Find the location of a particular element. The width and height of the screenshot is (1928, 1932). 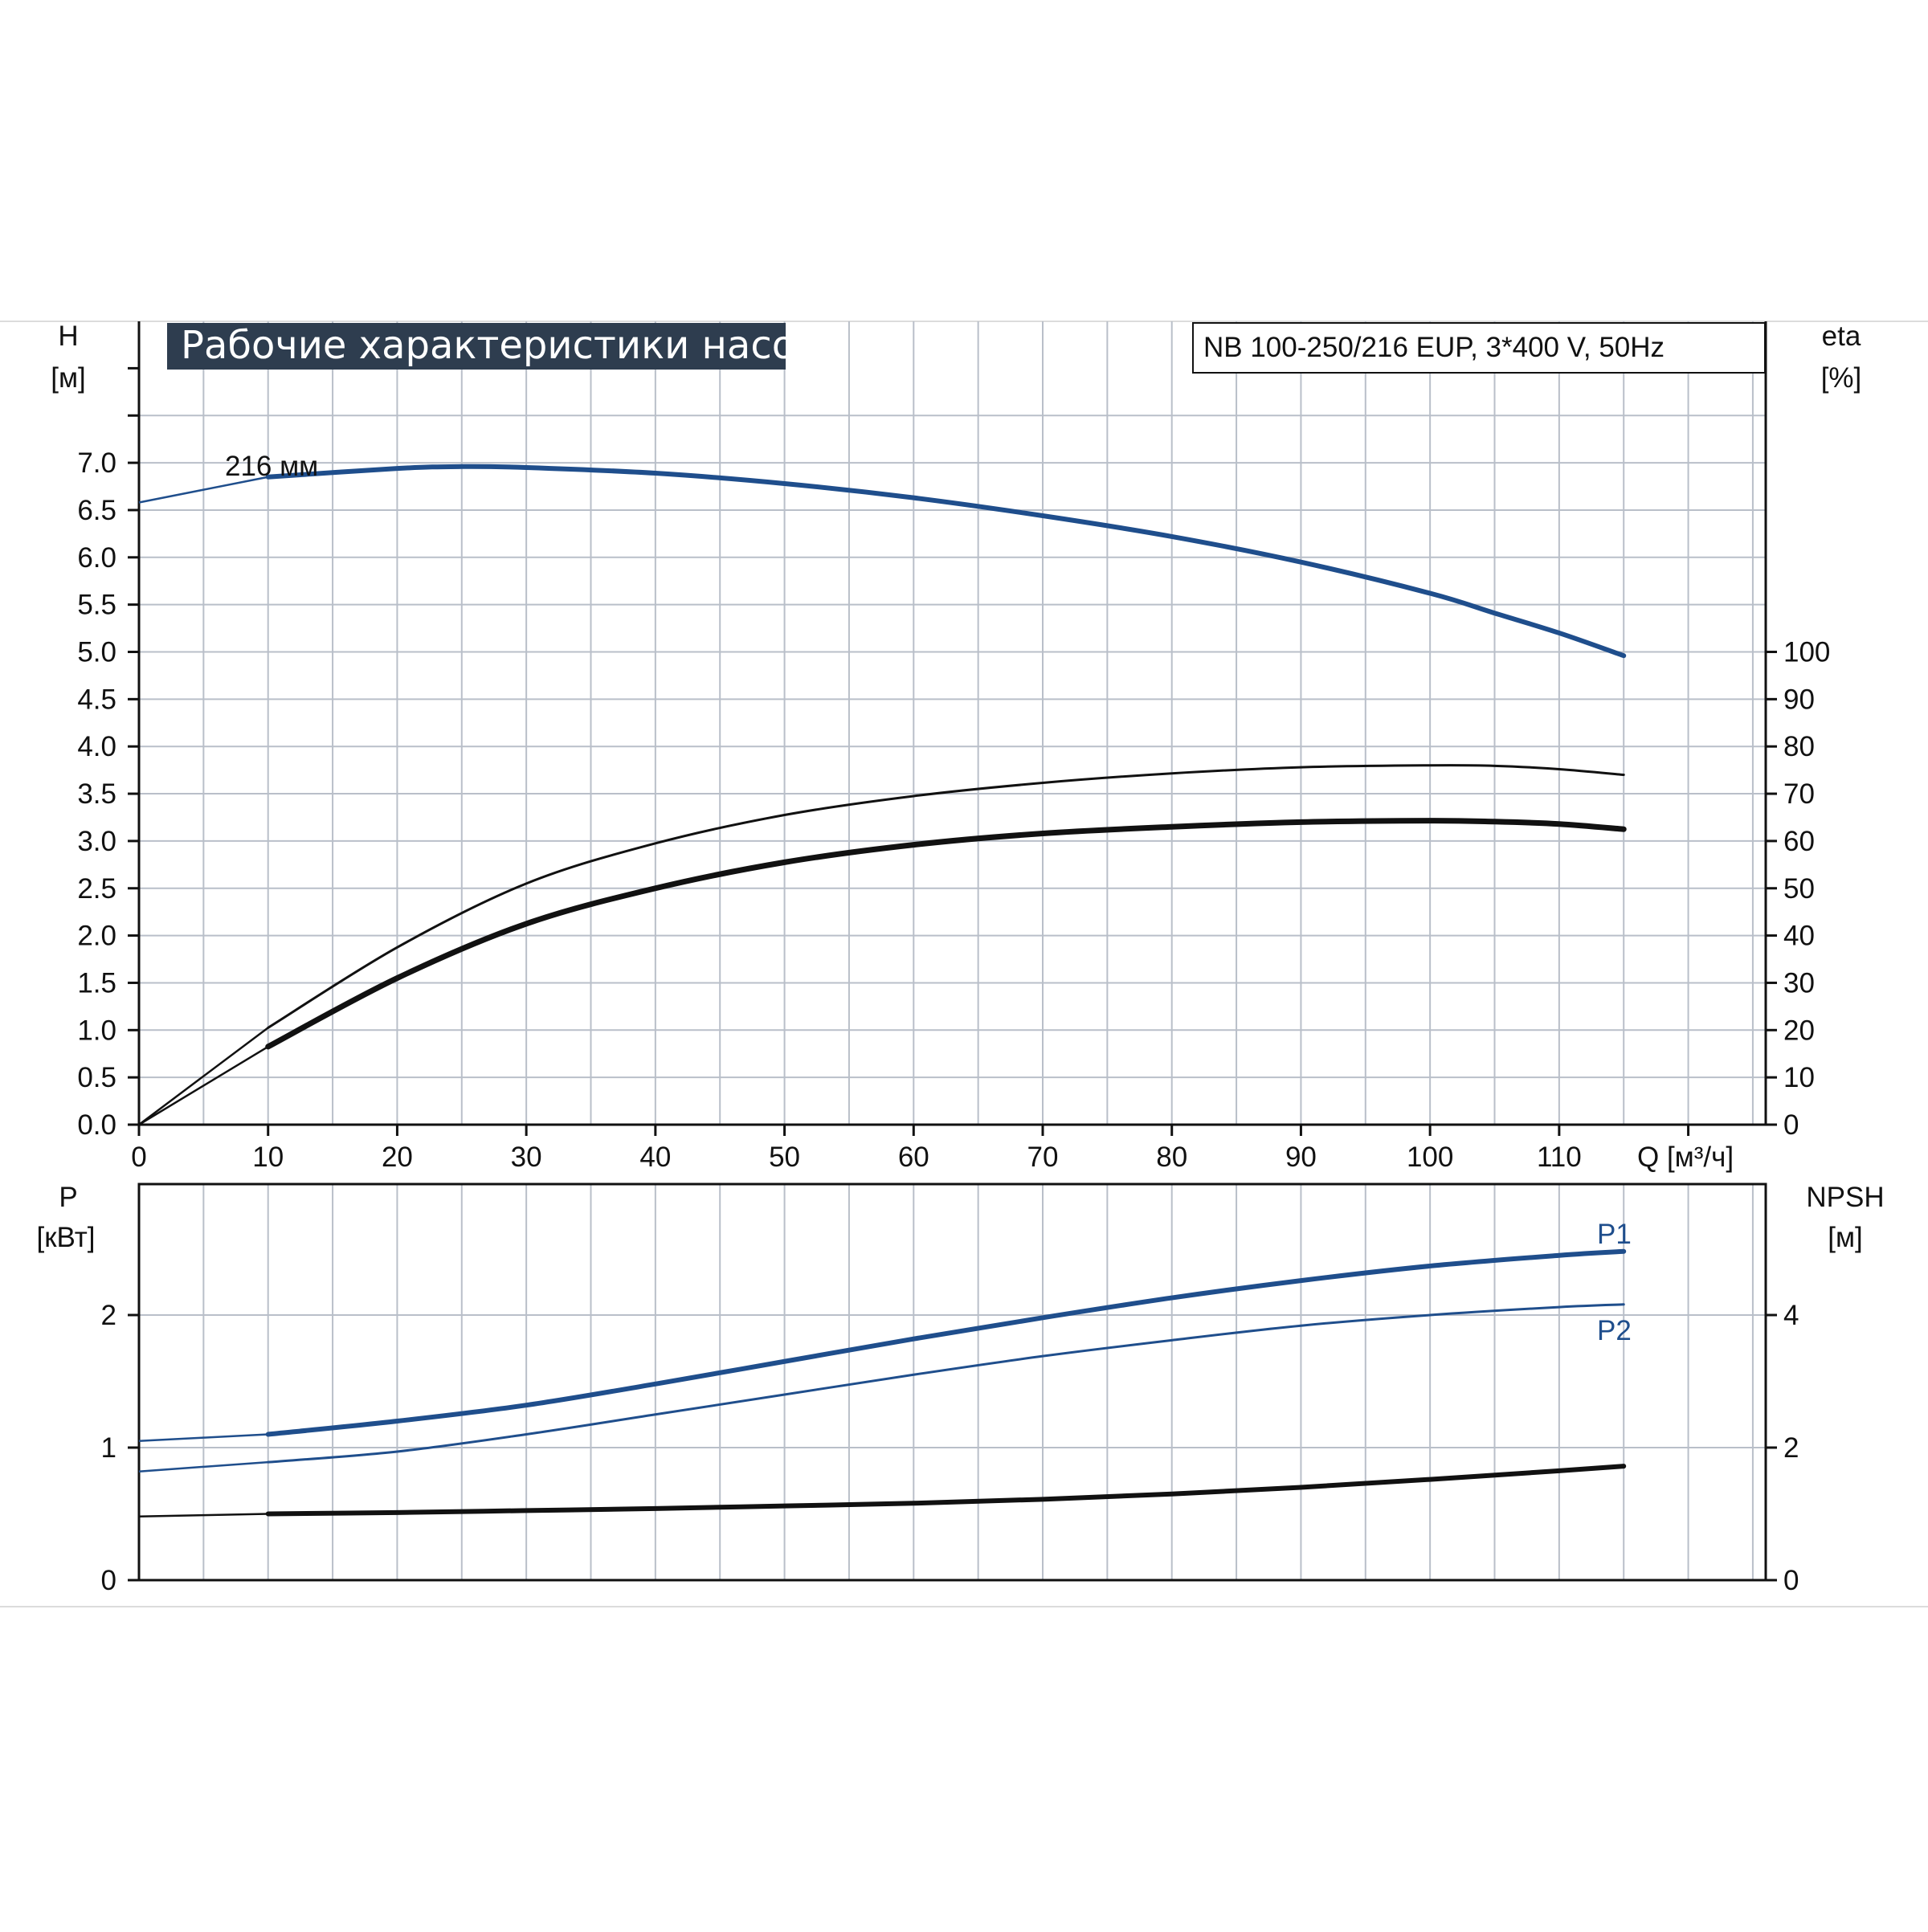

x-tick-label: 30 is located at coordinates (526, 1157).